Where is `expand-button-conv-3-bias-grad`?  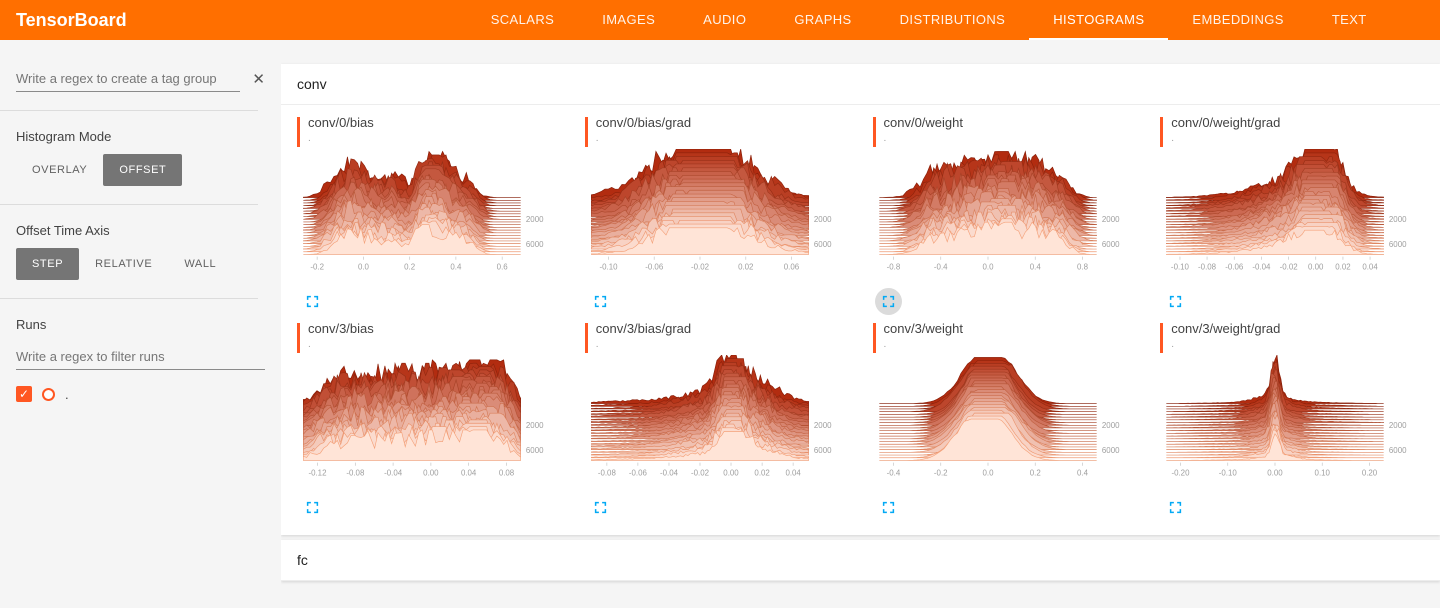 expand-button-conv-3-bias-grad is located at coordinates (600, 507).